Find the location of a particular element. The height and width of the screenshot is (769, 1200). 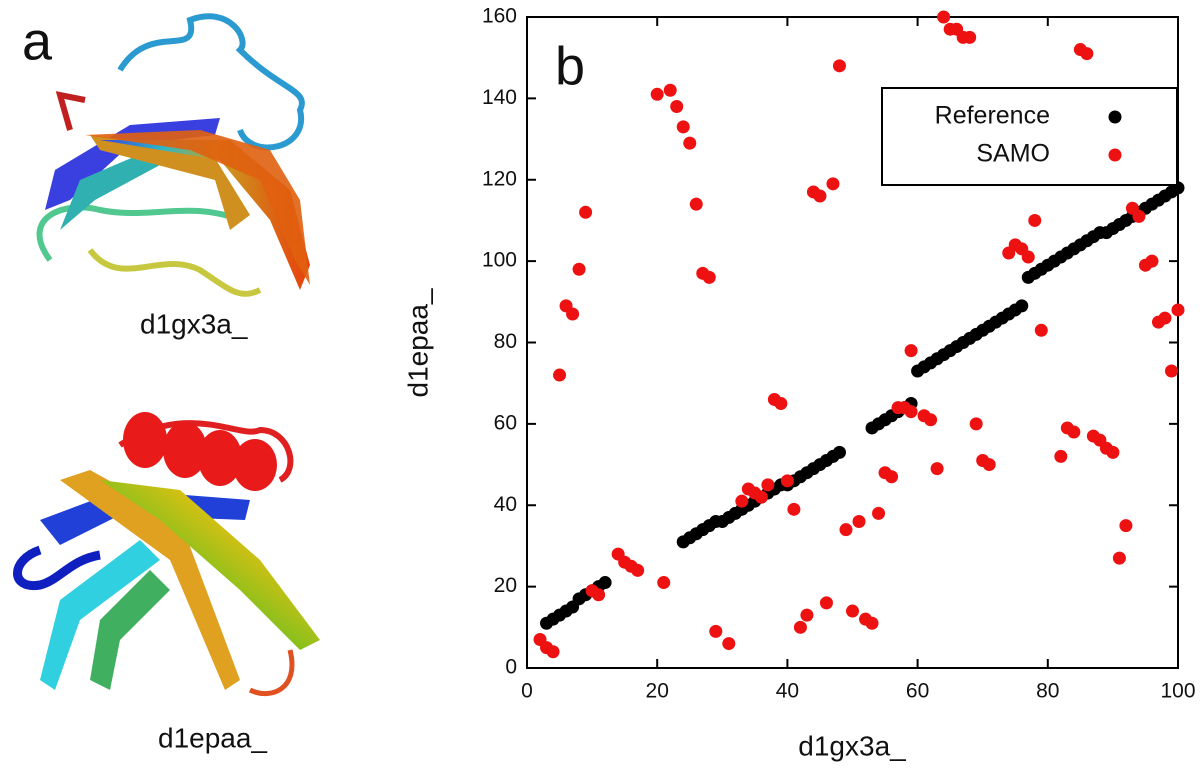

y-tick-label: 80 is located at coordinates (505, 341).